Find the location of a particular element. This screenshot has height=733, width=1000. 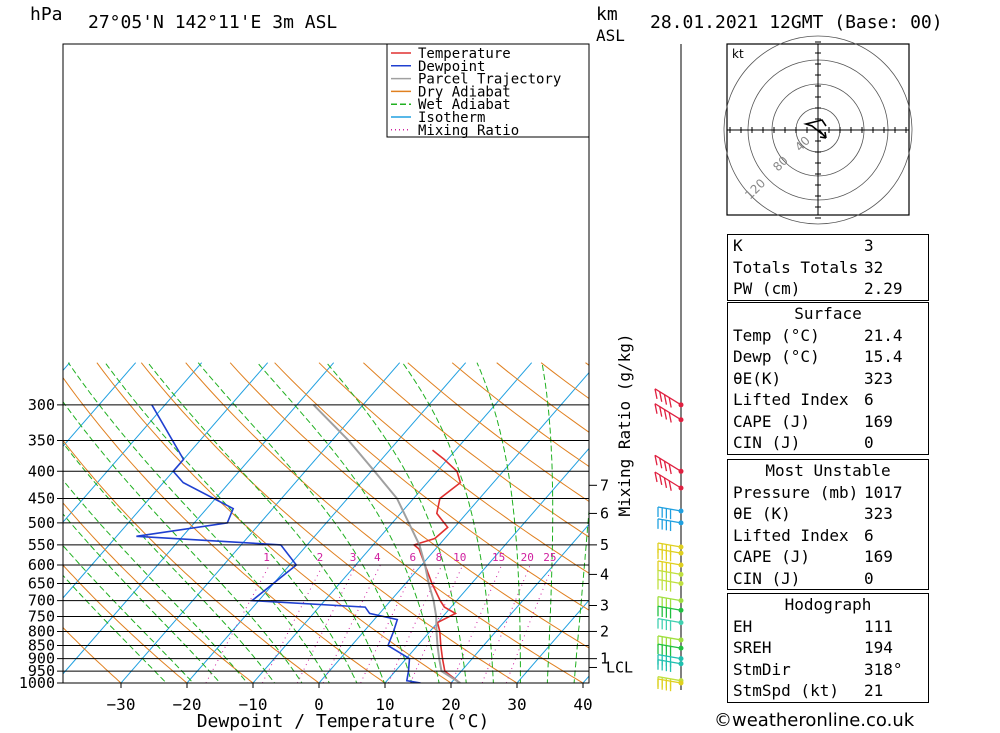

pressure-tick-label: 900 is located at coordinates (41, 659).